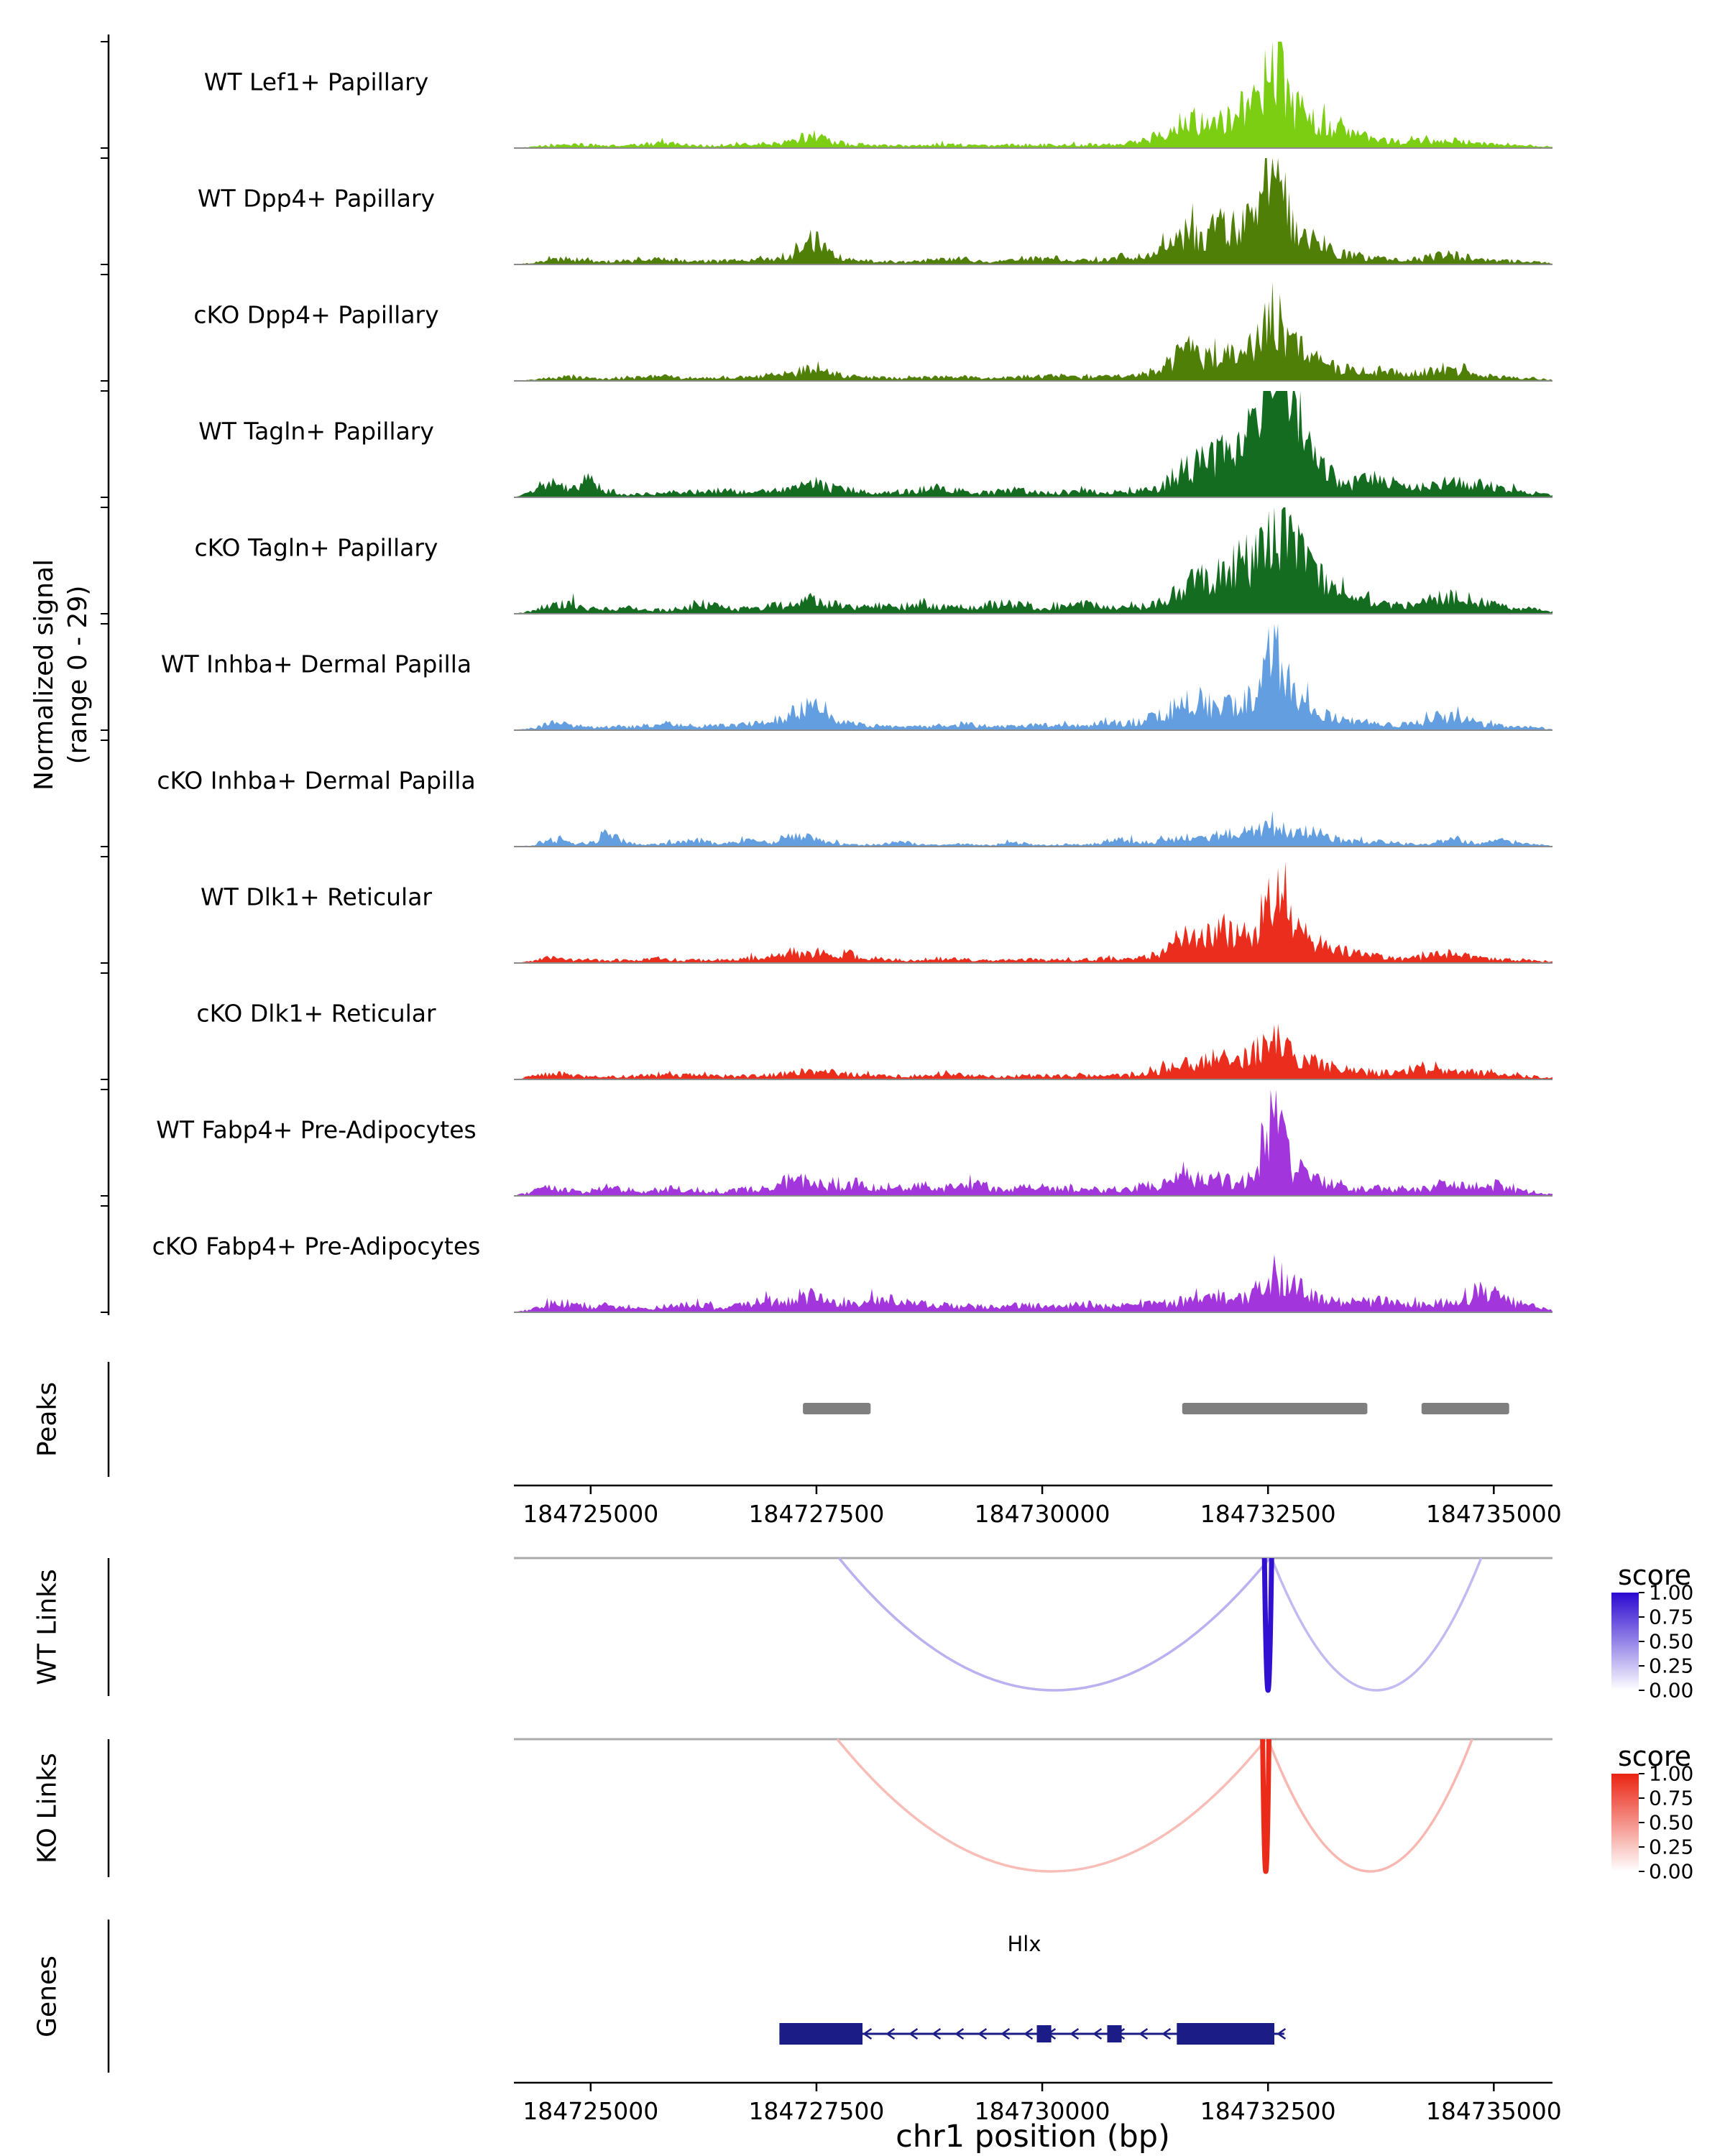  Describe the element at coordinates (47, 1627) in the screenshot. I see `wt-links-section-label: WT Links` at that location.